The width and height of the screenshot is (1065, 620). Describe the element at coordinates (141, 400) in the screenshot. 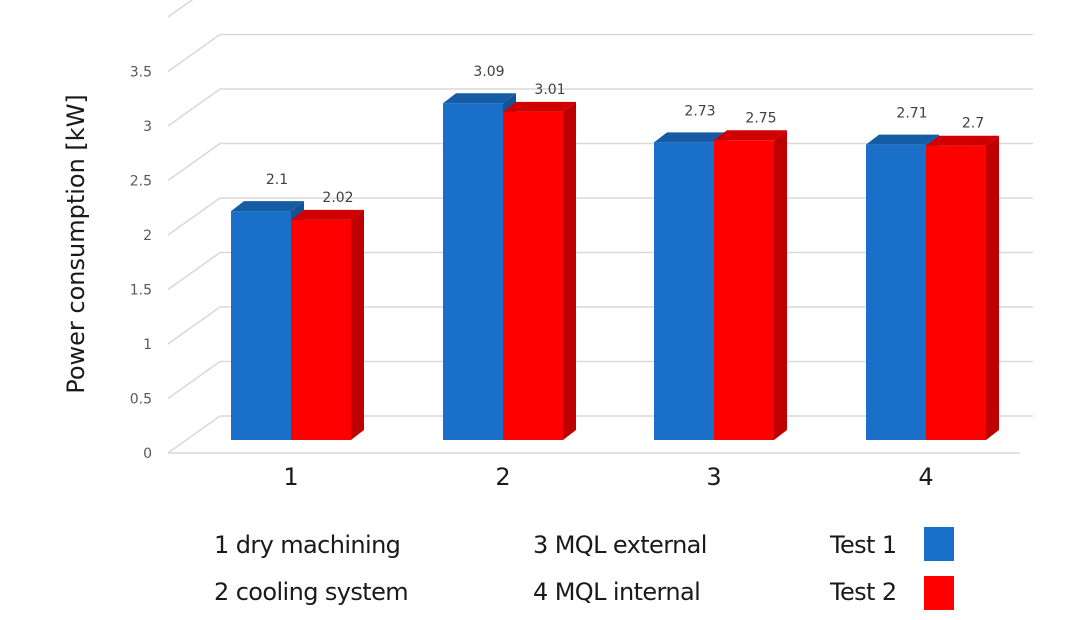

I see `y-tick-label: 0.5` at that location.